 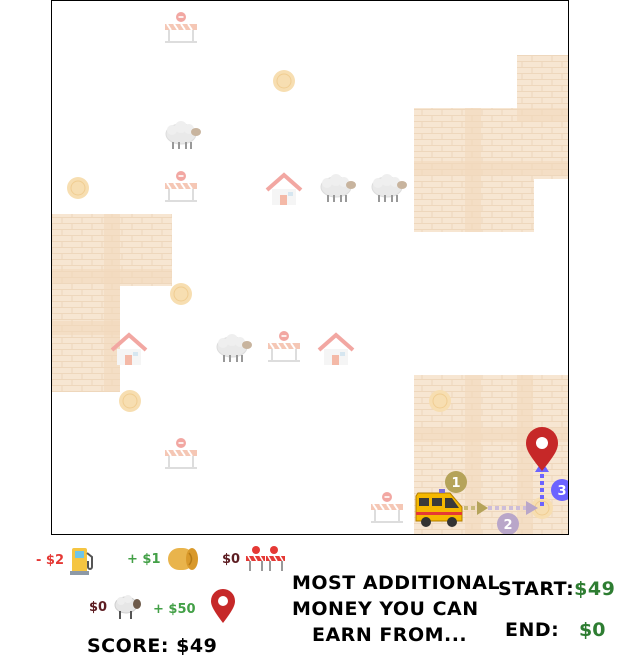 I want to click on end-value: $0, so click(x=592, y=630).